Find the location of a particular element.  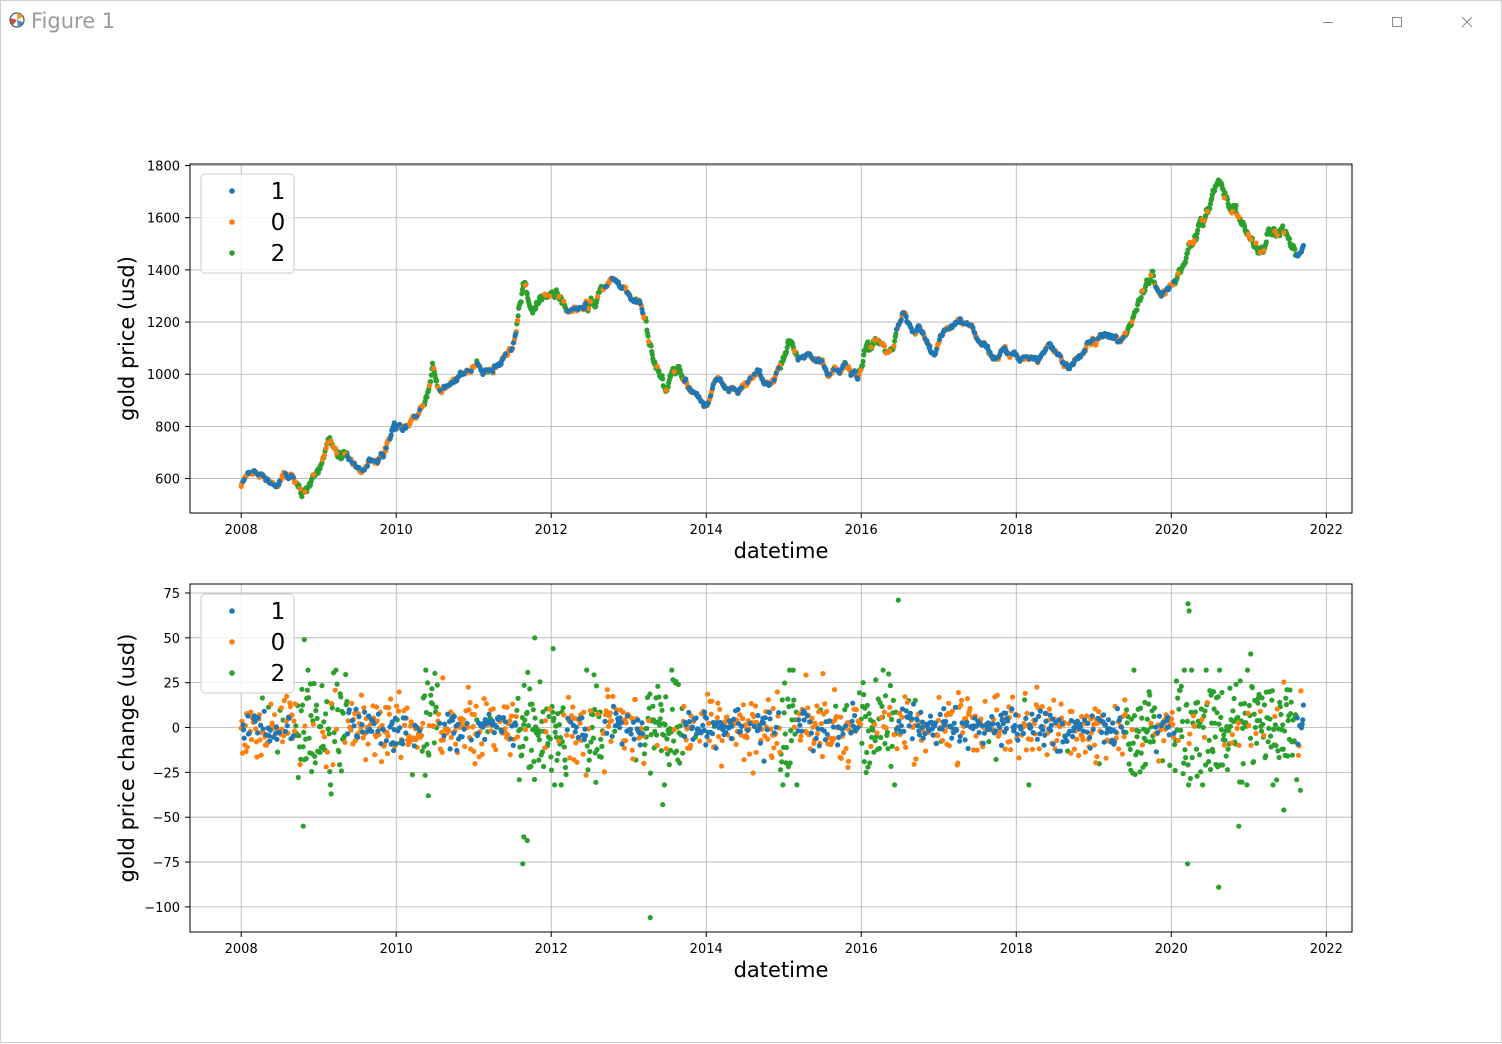

title-bar: Figure 1 is located at coordinates (751, 23).